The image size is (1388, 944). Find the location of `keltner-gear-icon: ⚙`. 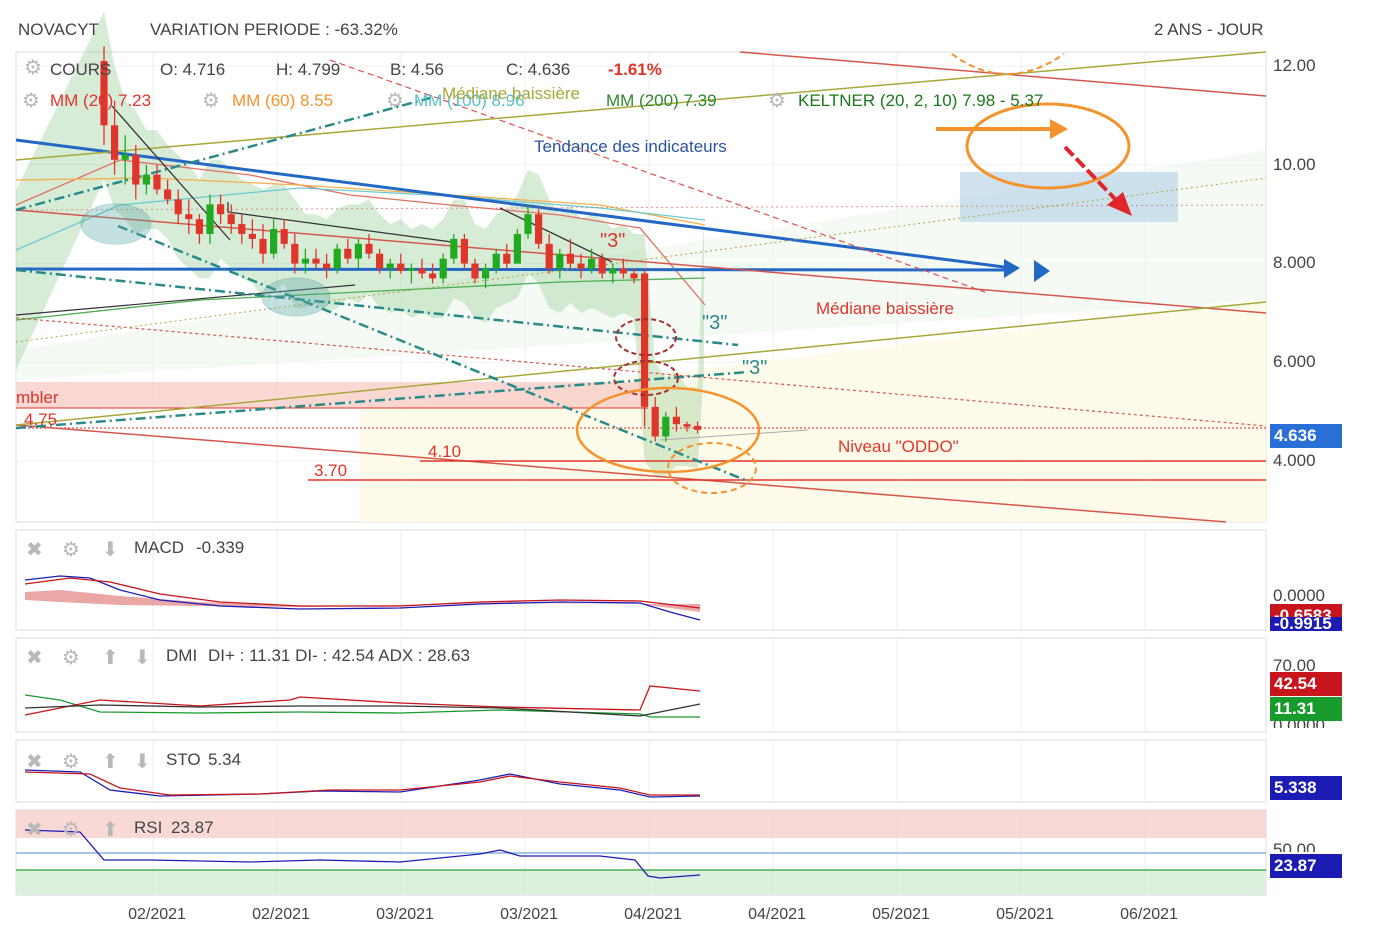

keltner-gear-icon: ⚙ is located at coordinates (777, 101).